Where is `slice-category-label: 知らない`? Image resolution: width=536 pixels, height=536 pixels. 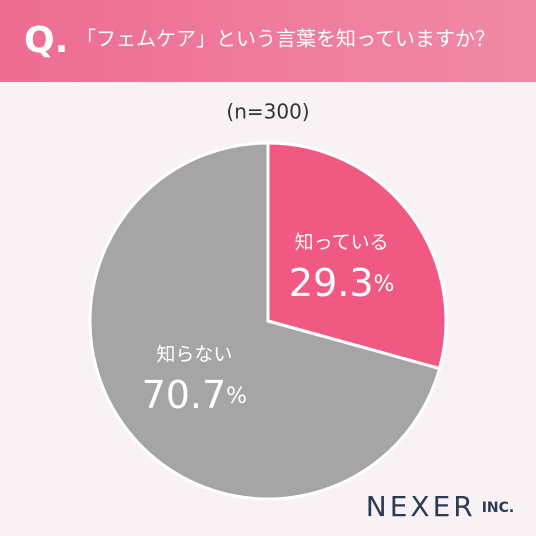 slice-category-label: 知らない is located at coordinates (194, 355).